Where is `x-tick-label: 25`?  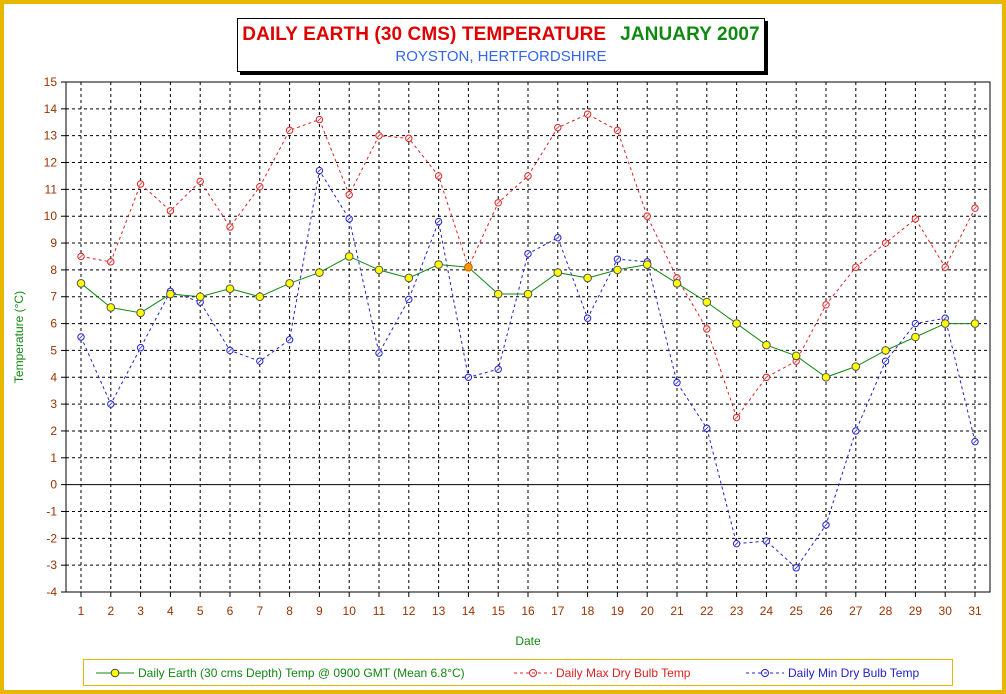 x-tick-label: 25 is located at coordinates (797, 611).